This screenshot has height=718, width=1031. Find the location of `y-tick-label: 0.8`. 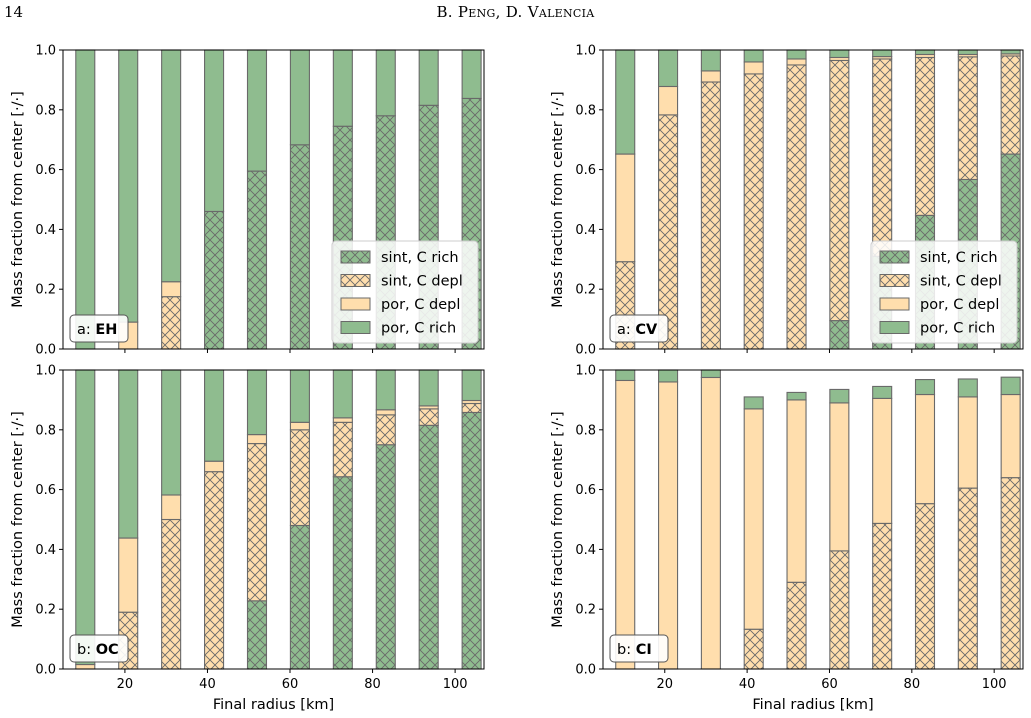

y-tick-label: 0.8 is located at coordinates (45, 110).